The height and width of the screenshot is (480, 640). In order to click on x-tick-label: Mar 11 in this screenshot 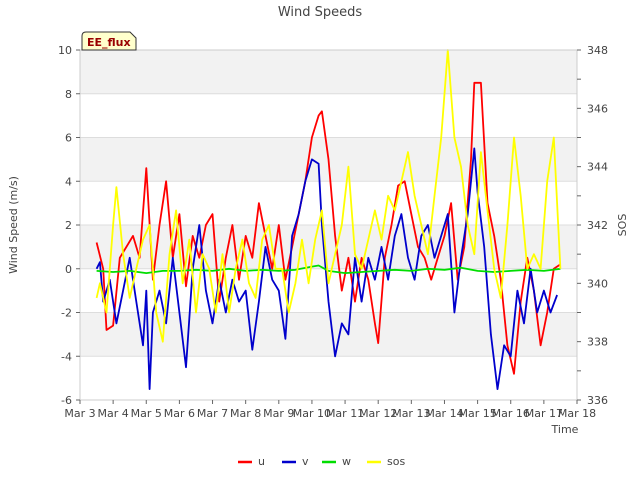, I will do `click(345, 413)`.